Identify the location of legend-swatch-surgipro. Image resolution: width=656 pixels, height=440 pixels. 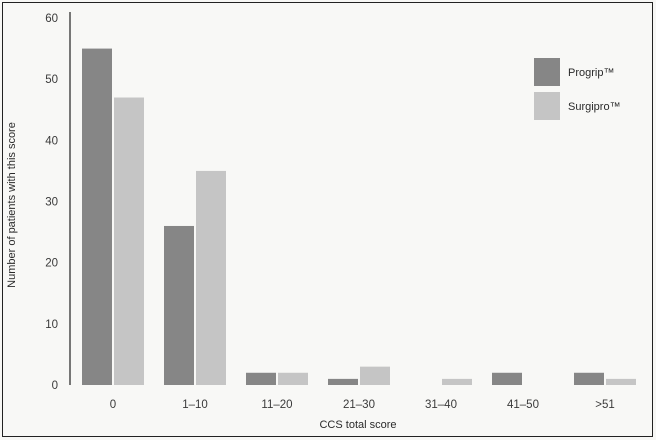
(547, 106).